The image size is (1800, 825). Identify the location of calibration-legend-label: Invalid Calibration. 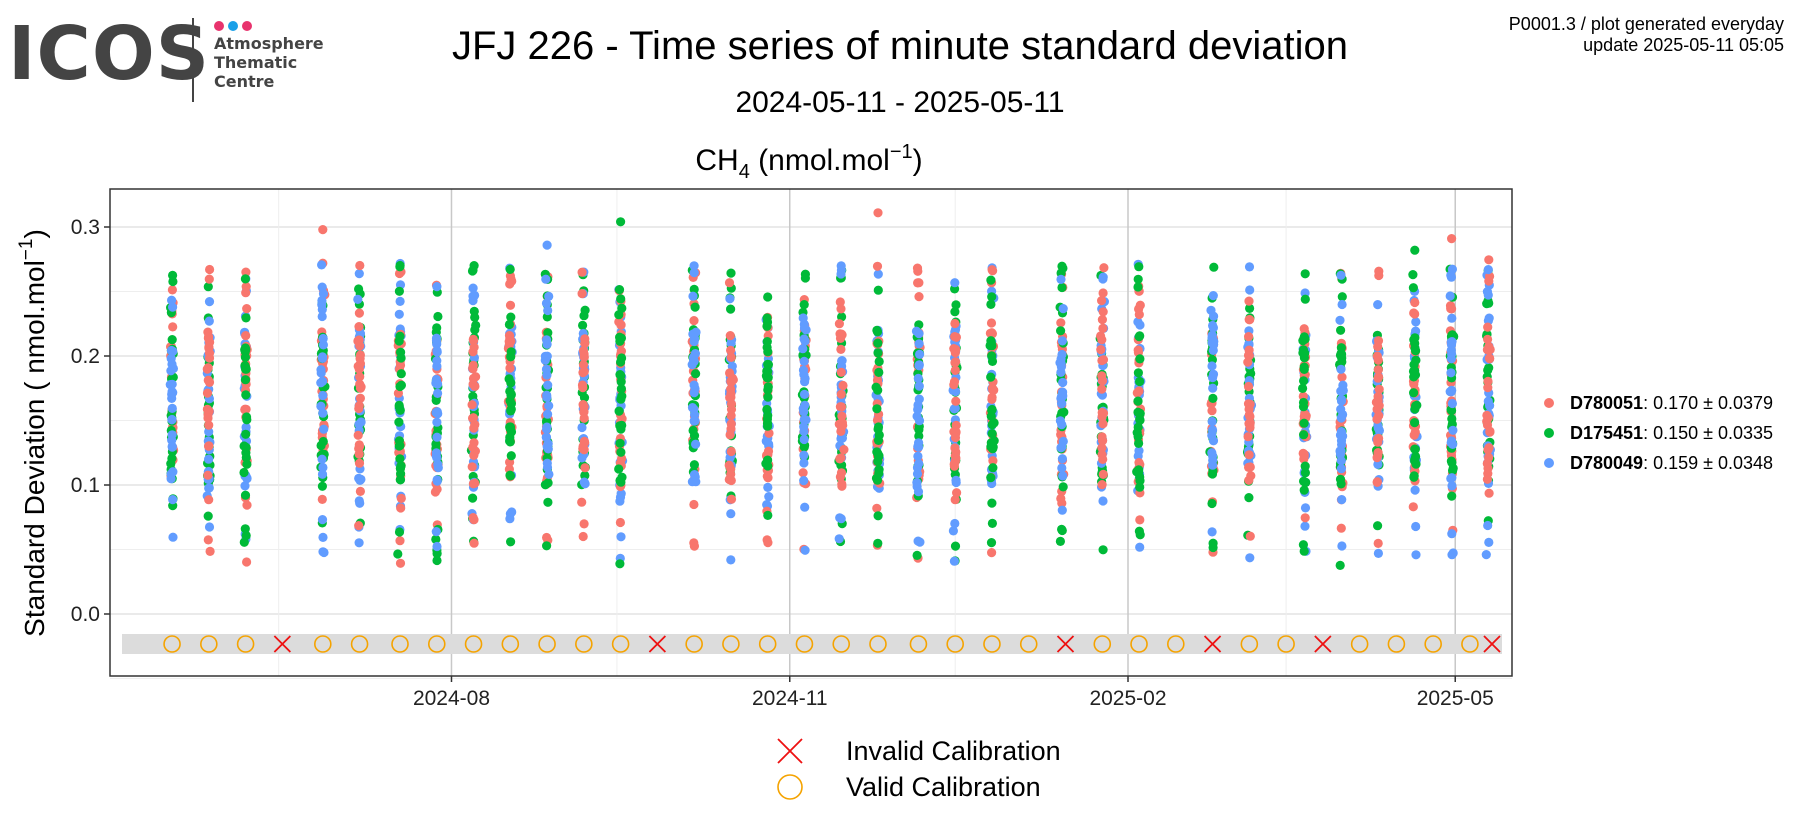
(953, 751).